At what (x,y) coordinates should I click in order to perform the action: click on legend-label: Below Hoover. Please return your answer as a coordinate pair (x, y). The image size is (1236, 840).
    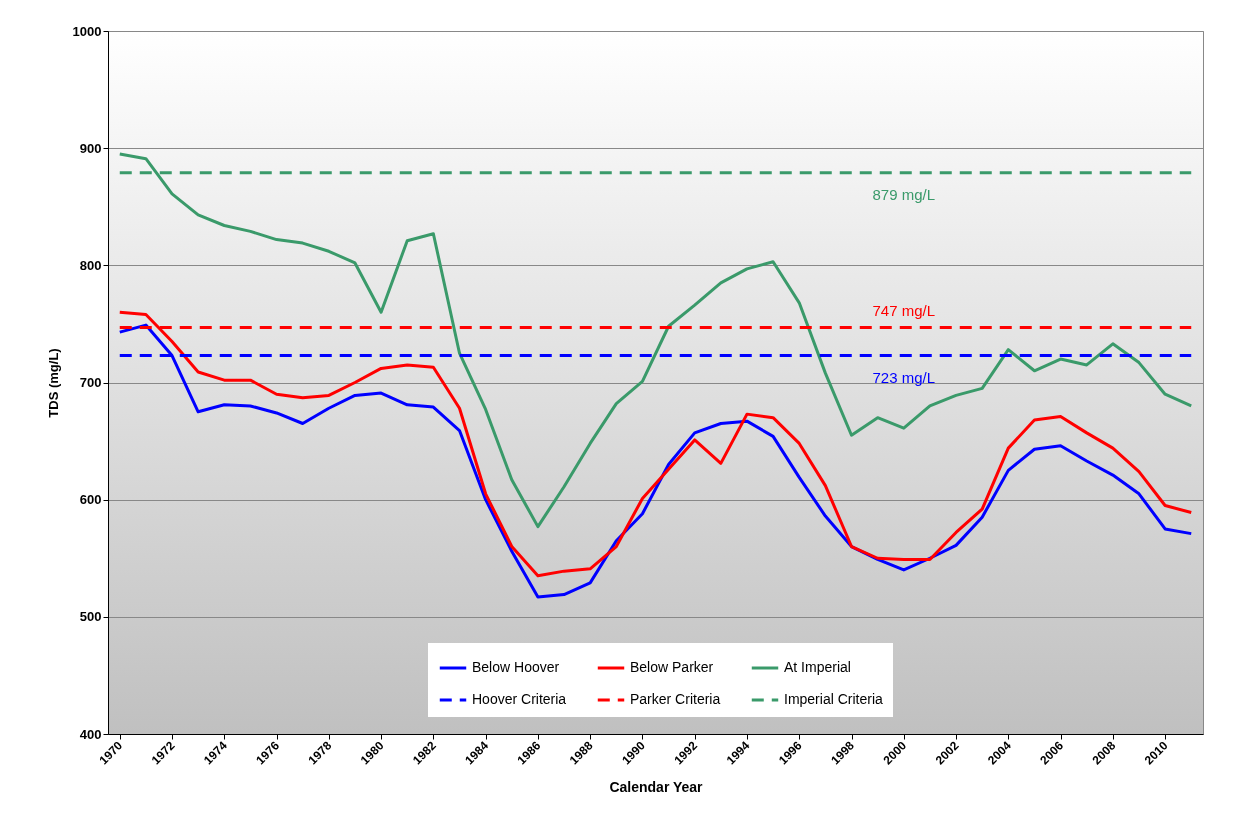
    Looking at the image, I should click on (516, 667).